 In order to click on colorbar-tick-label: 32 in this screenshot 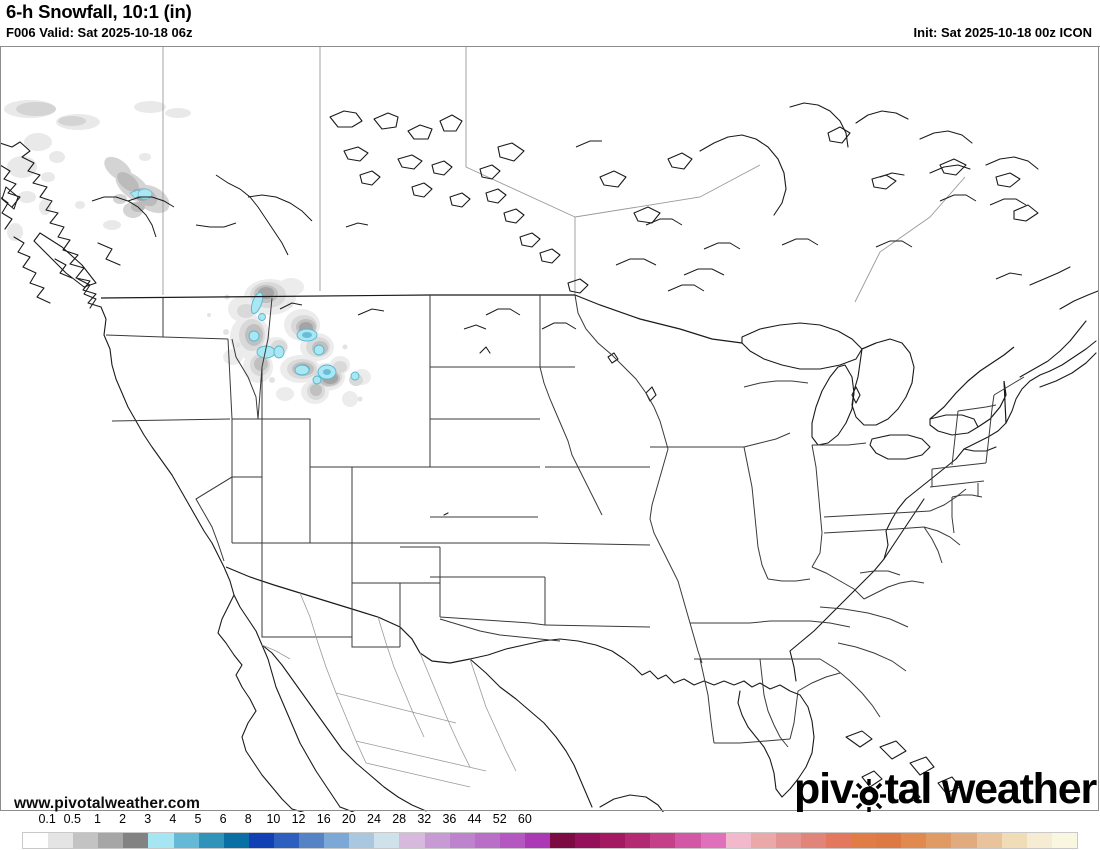, I will do `click(424, 819)`.